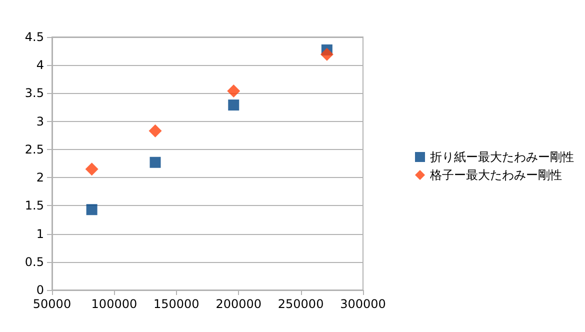 This screenshot has width=585, height=332. I want to click on y-tick-label: 3, so click(40, 121).